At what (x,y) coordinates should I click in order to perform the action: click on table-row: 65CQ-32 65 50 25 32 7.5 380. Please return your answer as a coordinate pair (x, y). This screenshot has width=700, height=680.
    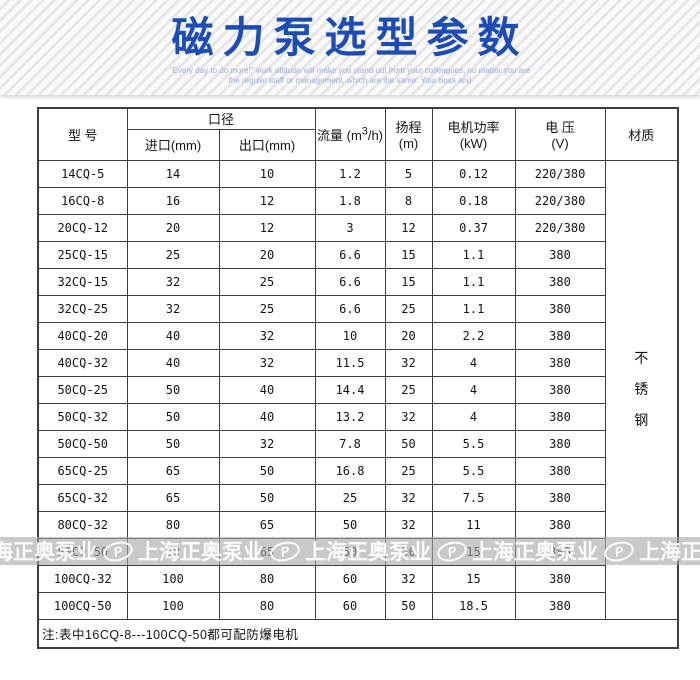
    Looking at the image, I should click on (357, 497).